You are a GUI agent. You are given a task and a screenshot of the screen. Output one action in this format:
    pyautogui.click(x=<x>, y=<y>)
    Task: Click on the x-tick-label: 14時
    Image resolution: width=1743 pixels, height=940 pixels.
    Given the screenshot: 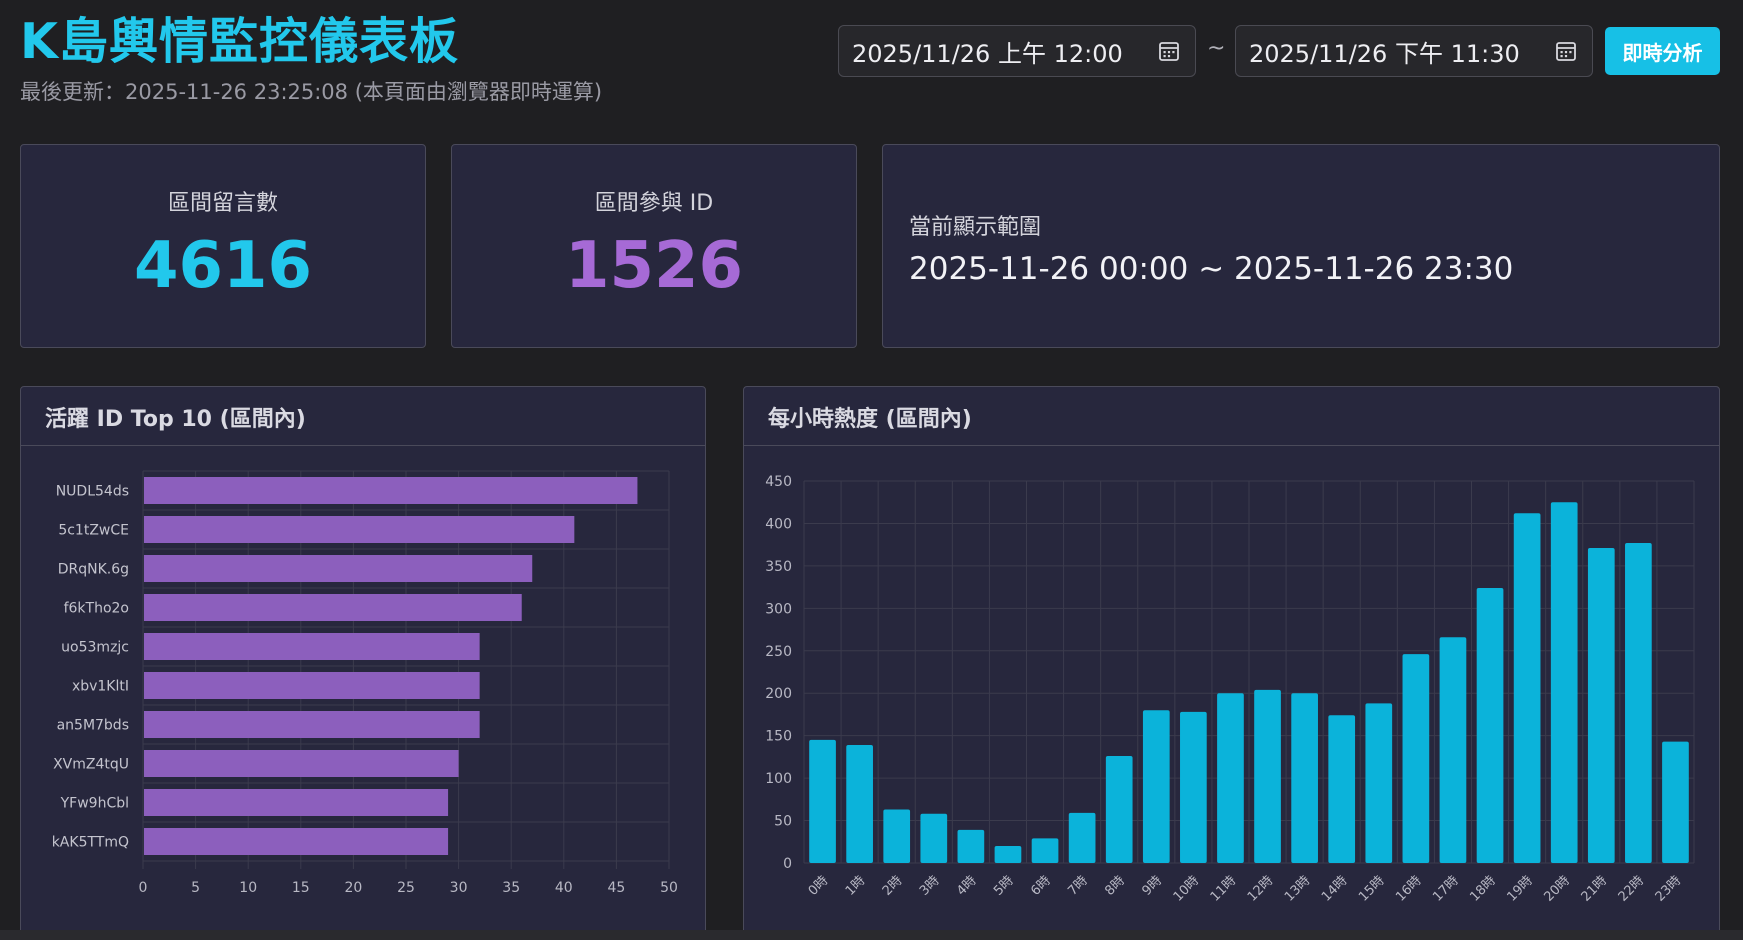 What is the action you would take?
    pyautogui.click(x=1334, y=888)
    